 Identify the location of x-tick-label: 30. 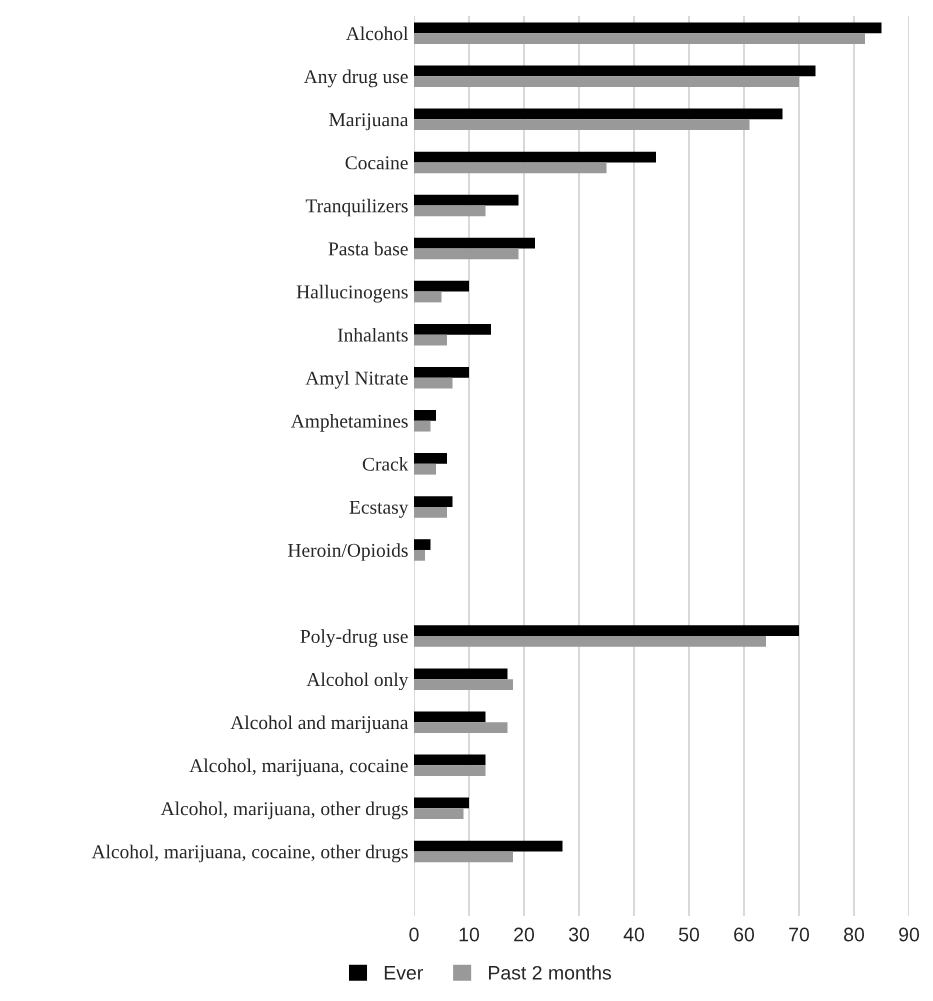
(579, 934).